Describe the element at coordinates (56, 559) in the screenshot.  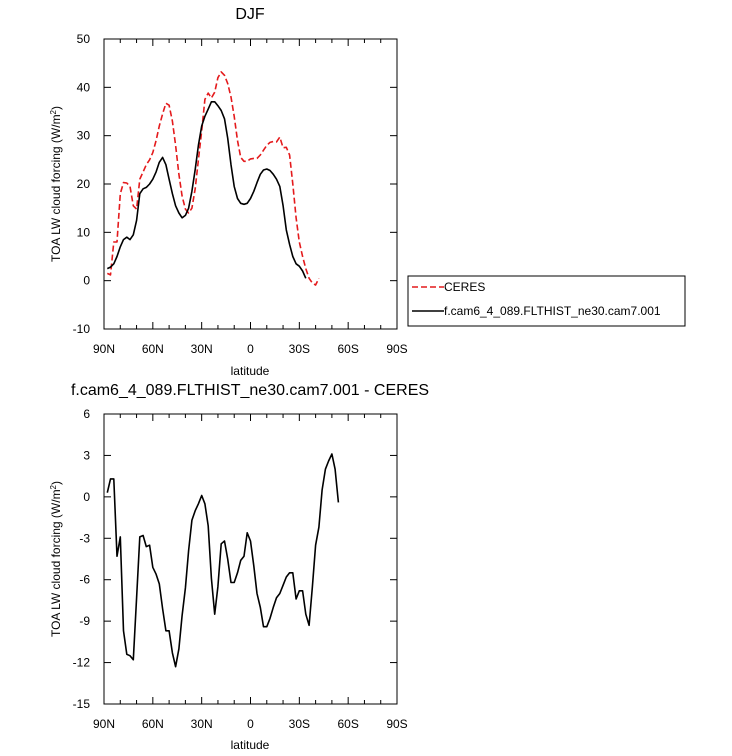
I see `bottom-chart-ylabel: TOA LW cloud forcing (W/m2)` at that location.